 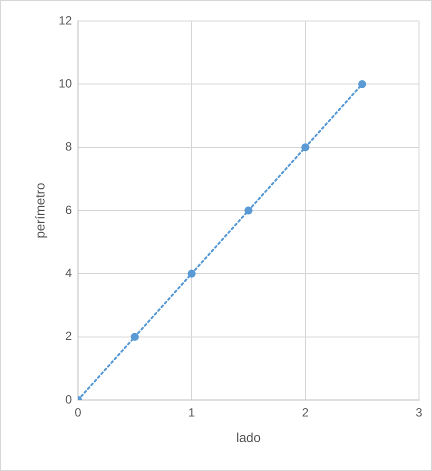 I want to click on y-tick-label: 4, so click(x=68, y=273).